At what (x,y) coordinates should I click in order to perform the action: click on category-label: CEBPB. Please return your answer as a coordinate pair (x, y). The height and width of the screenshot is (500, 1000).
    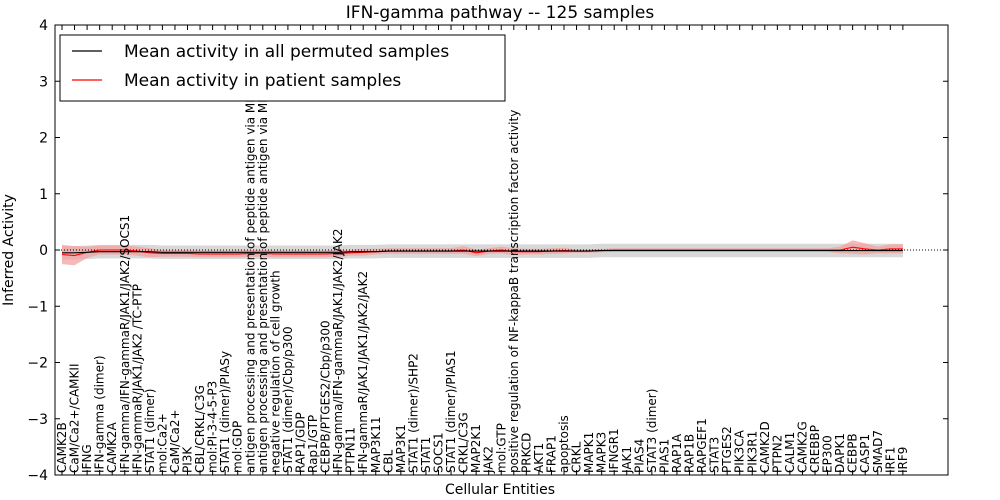
    Looking at the image, I should click on (853, 453).